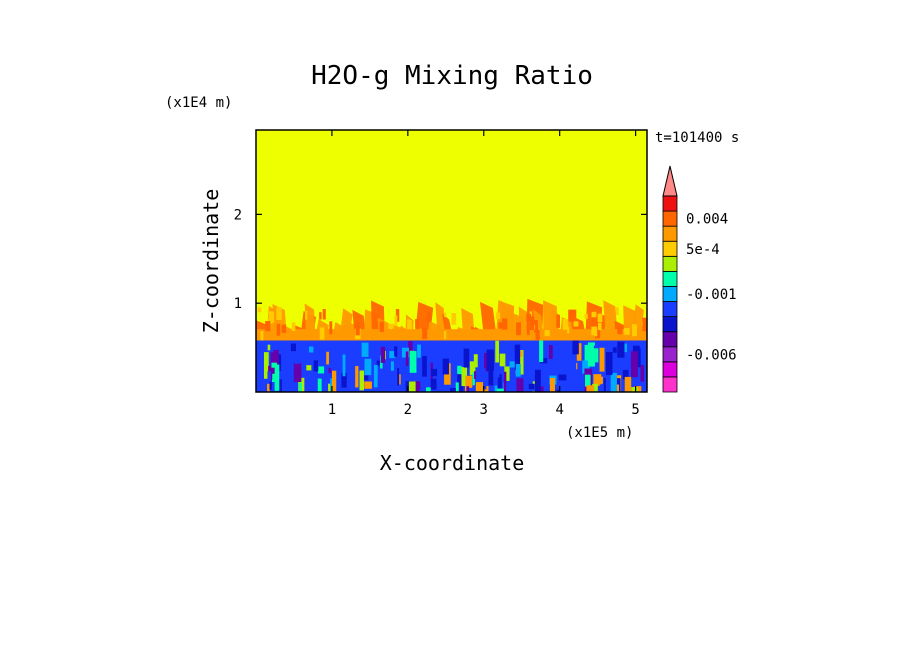 The image size is (904, 654). What do you see at coordinates (559, 410) in the screenshot?
I see `x-tick-label: 4` at bounding box center [559, 410].